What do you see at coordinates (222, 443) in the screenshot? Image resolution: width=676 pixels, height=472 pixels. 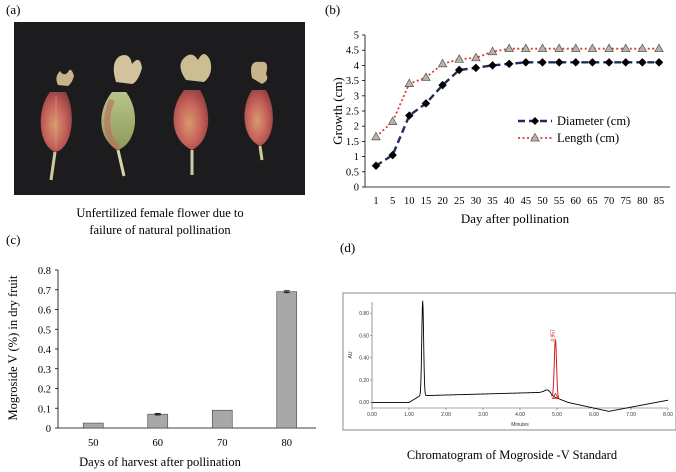 I see `mogroside-x-tick-label: 70` at bounding box center [222, 443].